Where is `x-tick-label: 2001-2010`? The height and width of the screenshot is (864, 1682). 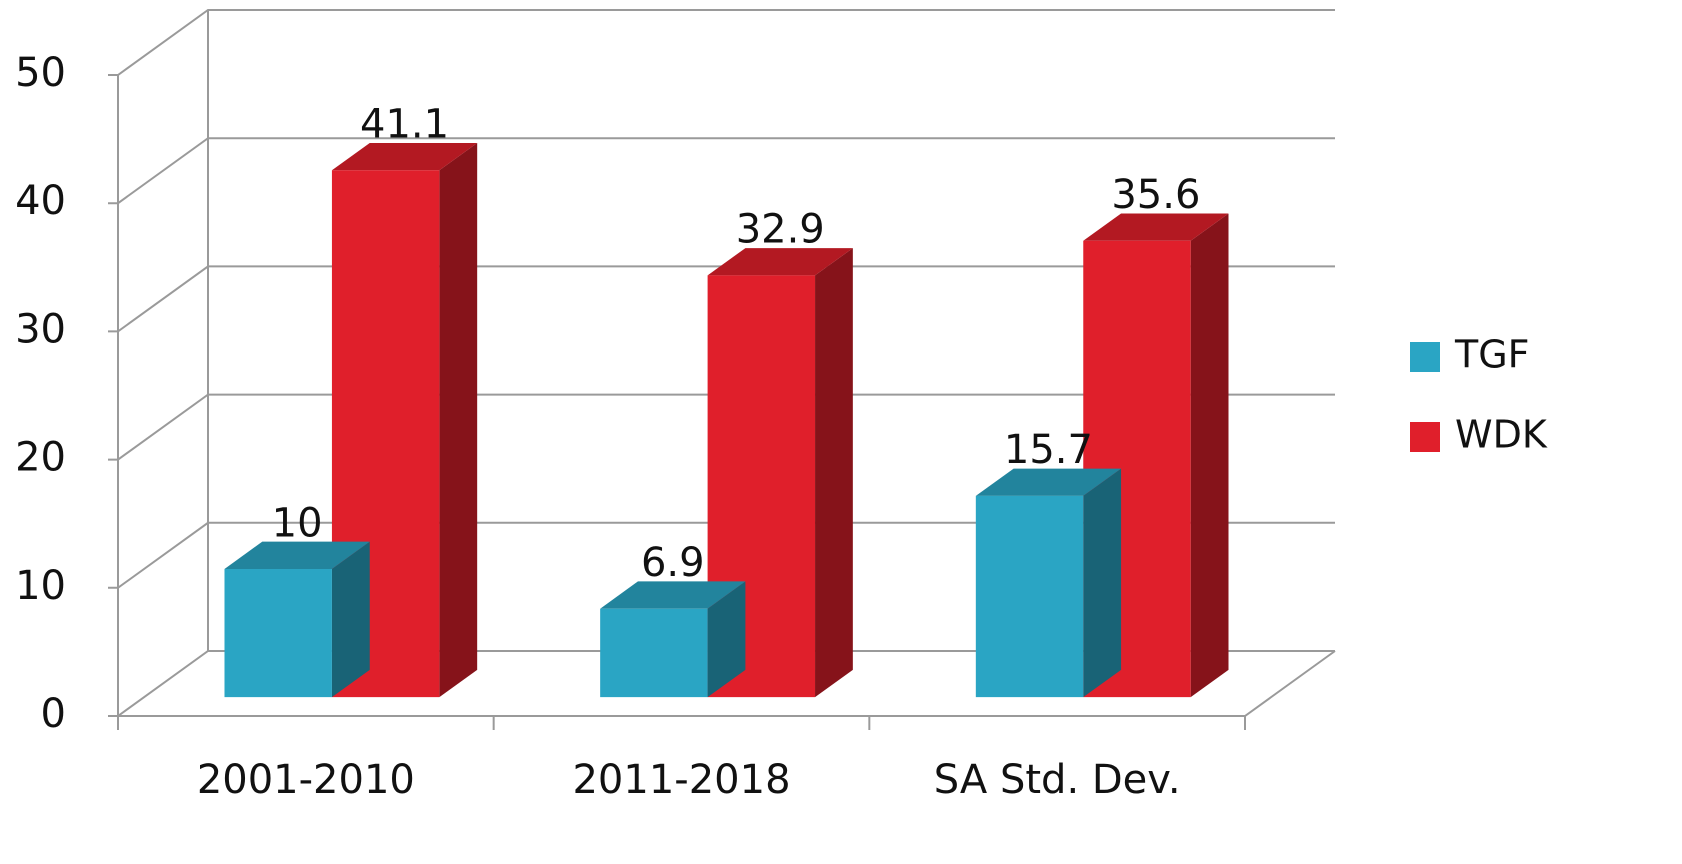
x-tick-label: 2001-2010 is located at coordinates (306, 780).